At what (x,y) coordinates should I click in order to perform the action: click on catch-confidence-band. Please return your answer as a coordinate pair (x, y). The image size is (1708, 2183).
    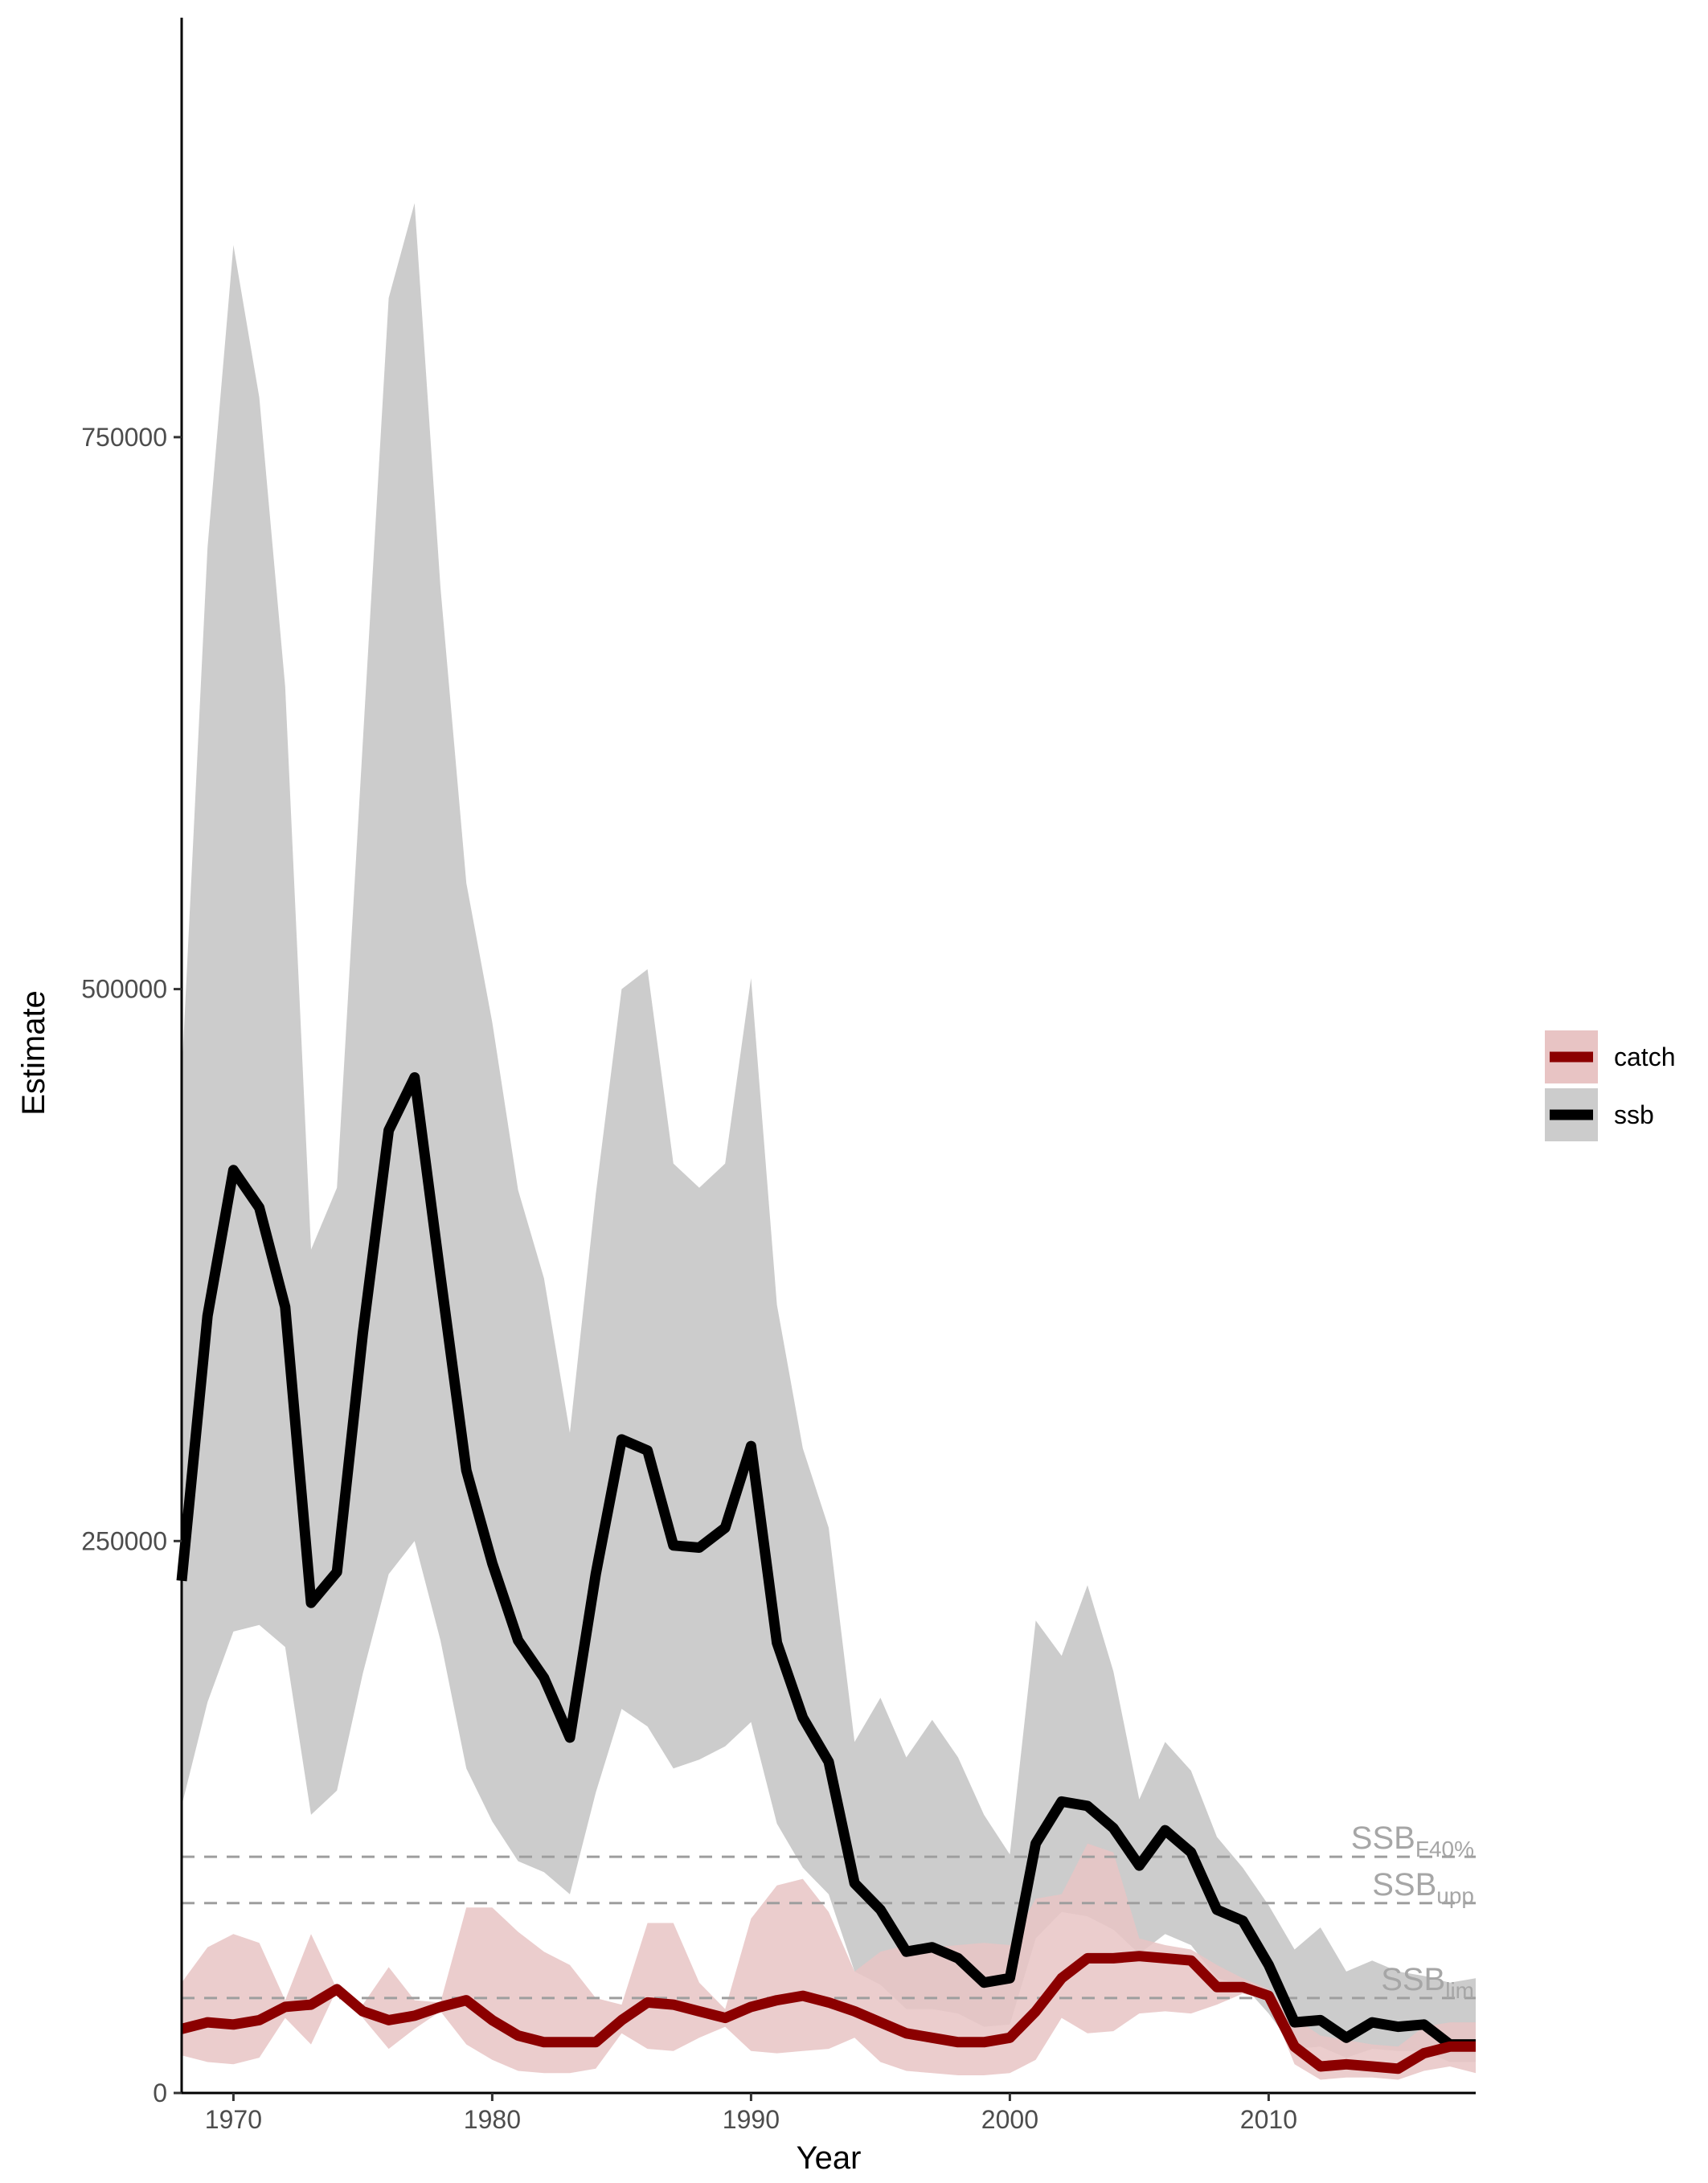
    Looking at the image, I should click on (829, 1961).